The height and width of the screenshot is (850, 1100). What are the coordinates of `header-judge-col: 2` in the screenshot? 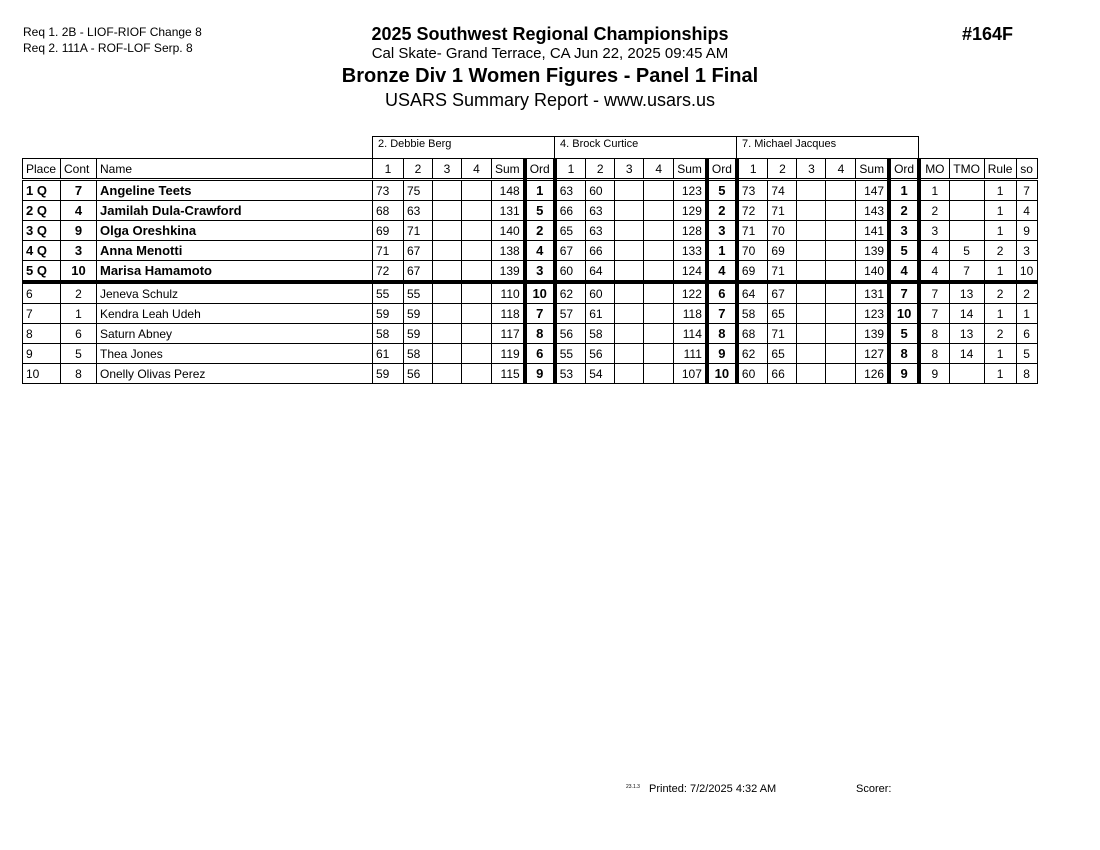 It's located at (418, 169).